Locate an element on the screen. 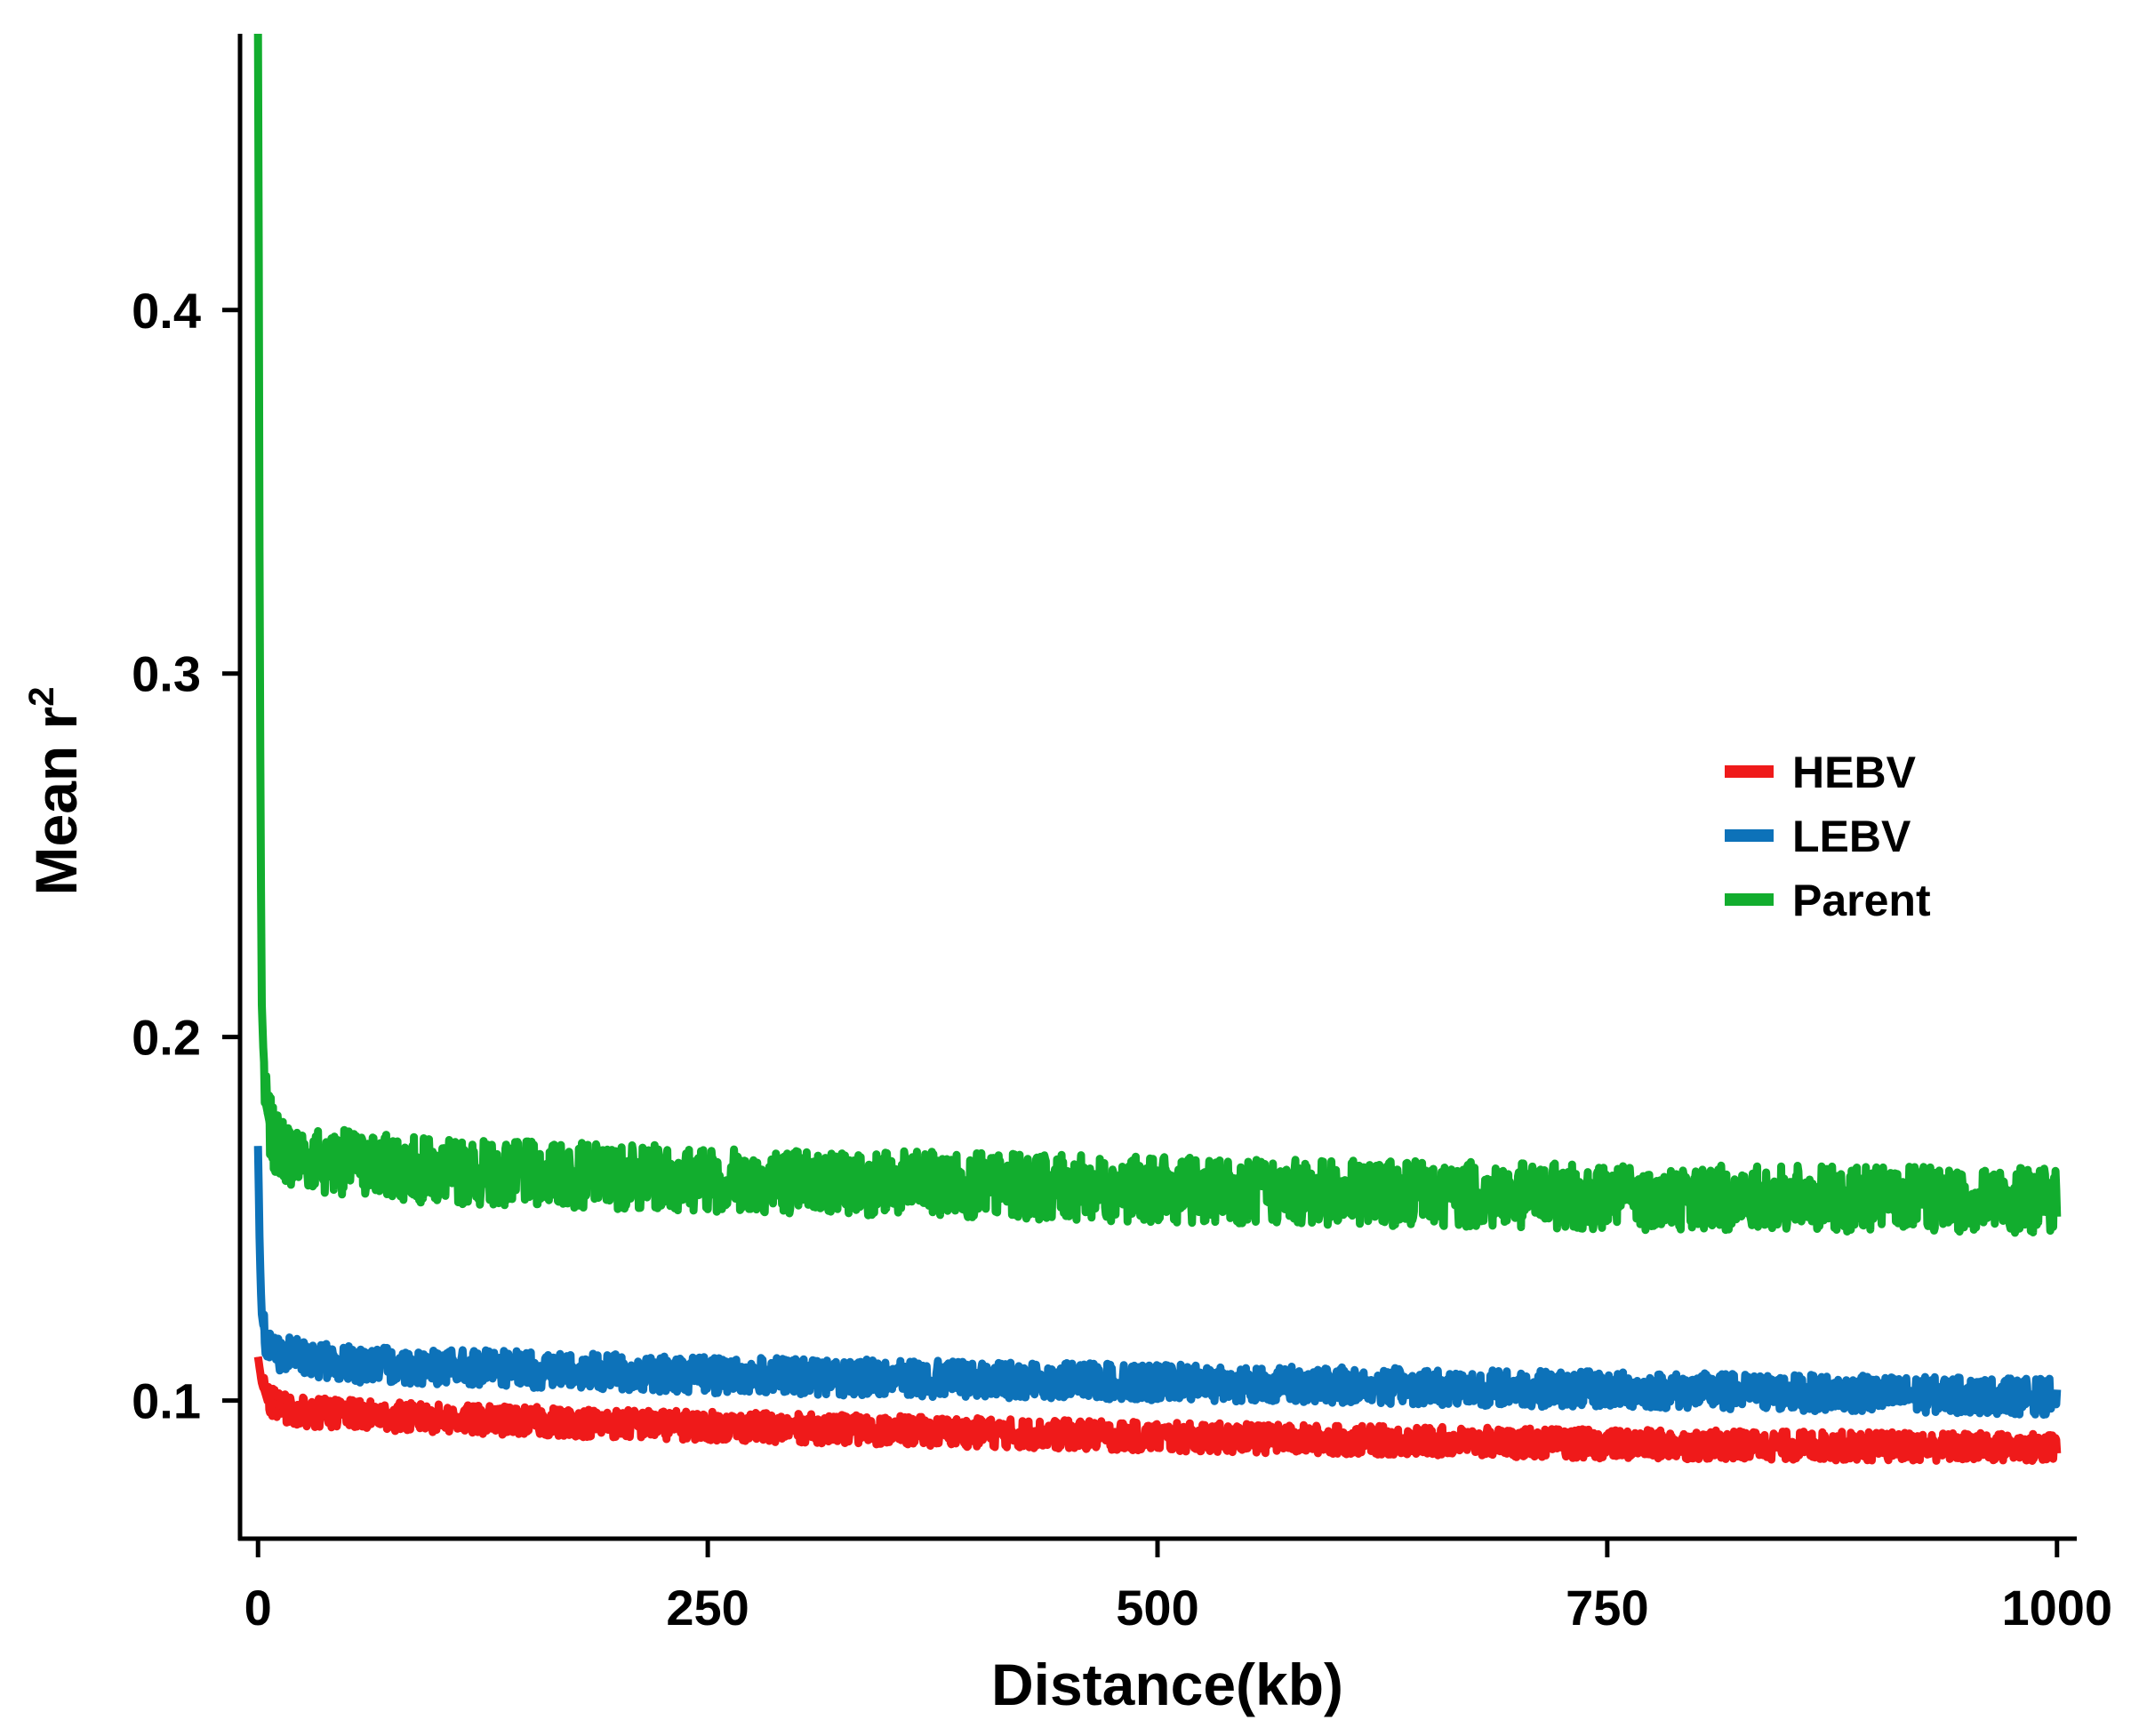  x-tick-label-1000: 1000 is located at coordinates (2056, 1608).